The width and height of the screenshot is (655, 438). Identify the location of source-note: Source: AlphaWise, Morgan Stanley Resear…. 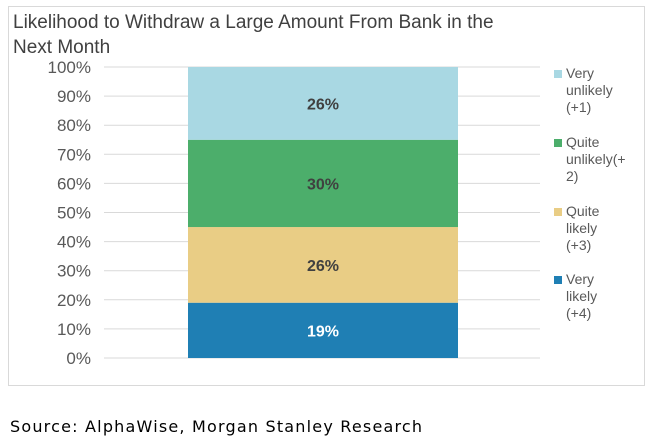
(217, 426).